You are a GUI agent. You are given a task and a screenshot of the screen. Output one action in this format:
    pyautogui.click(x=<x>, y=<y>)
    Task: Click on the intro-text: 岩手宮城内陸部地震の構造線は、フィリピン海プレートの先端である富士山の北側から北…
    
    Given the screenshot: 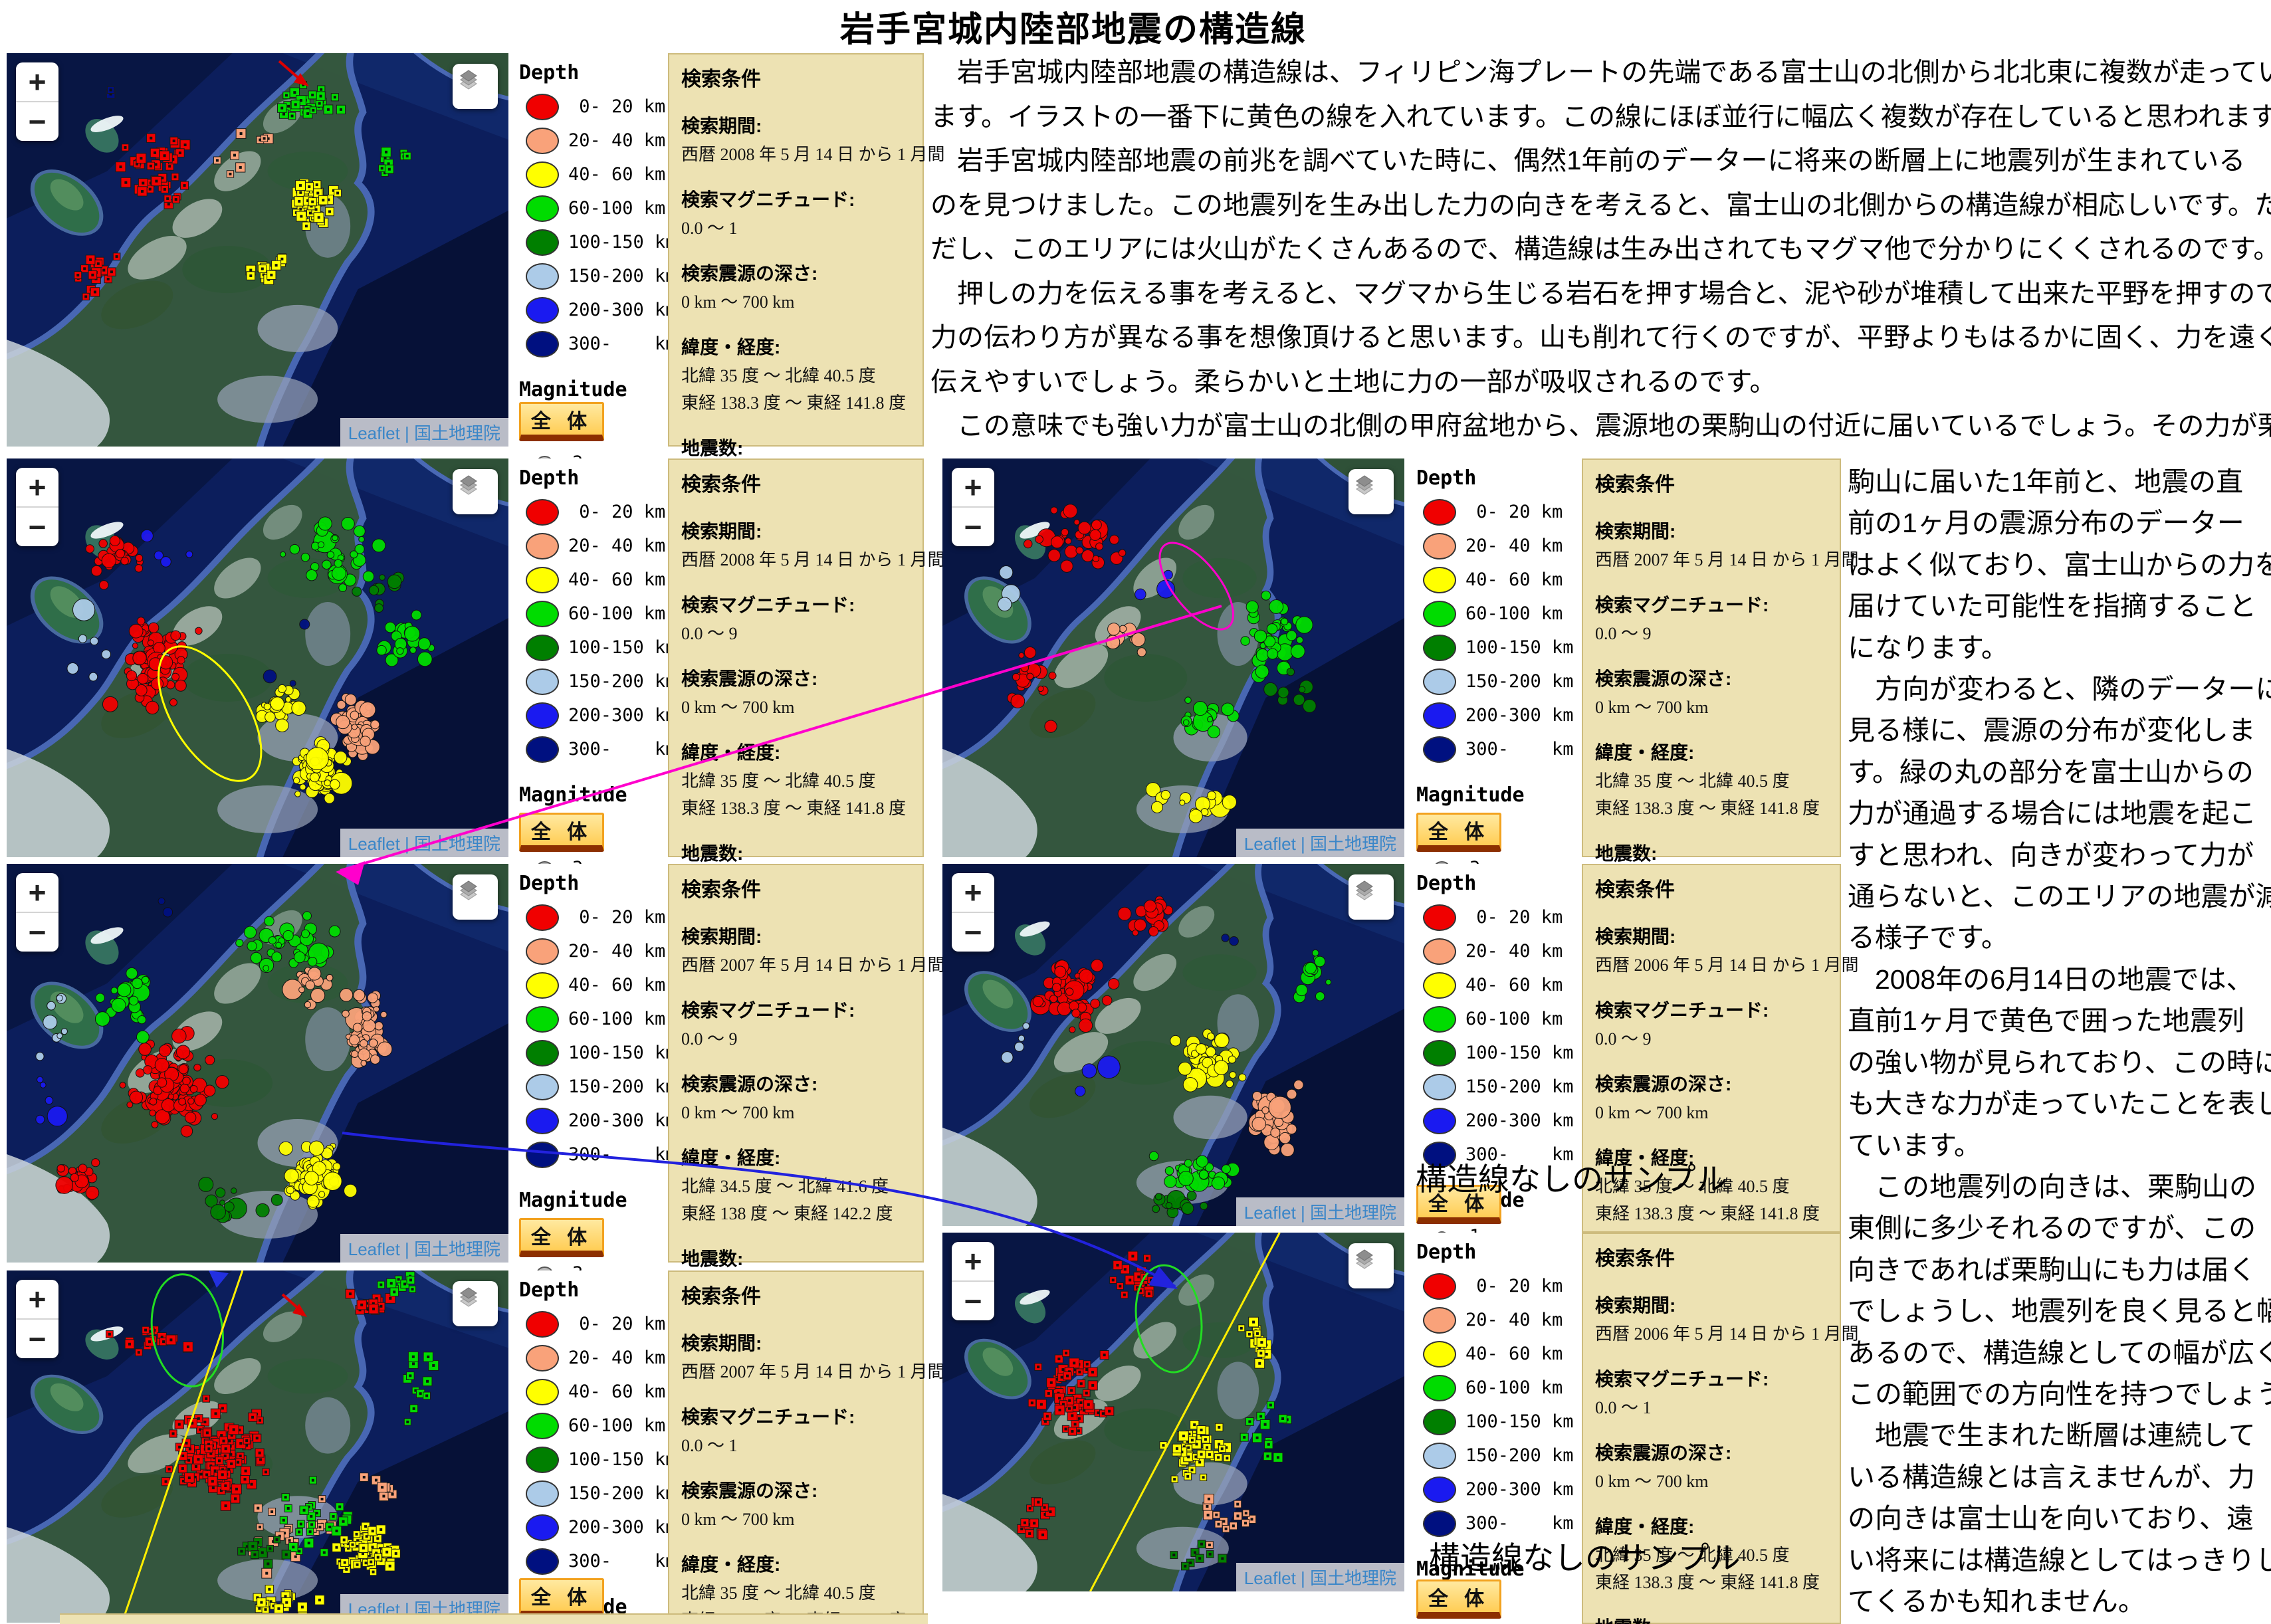 What is the action you would take?
    pyautogui.click(x=1600, y=250)
    